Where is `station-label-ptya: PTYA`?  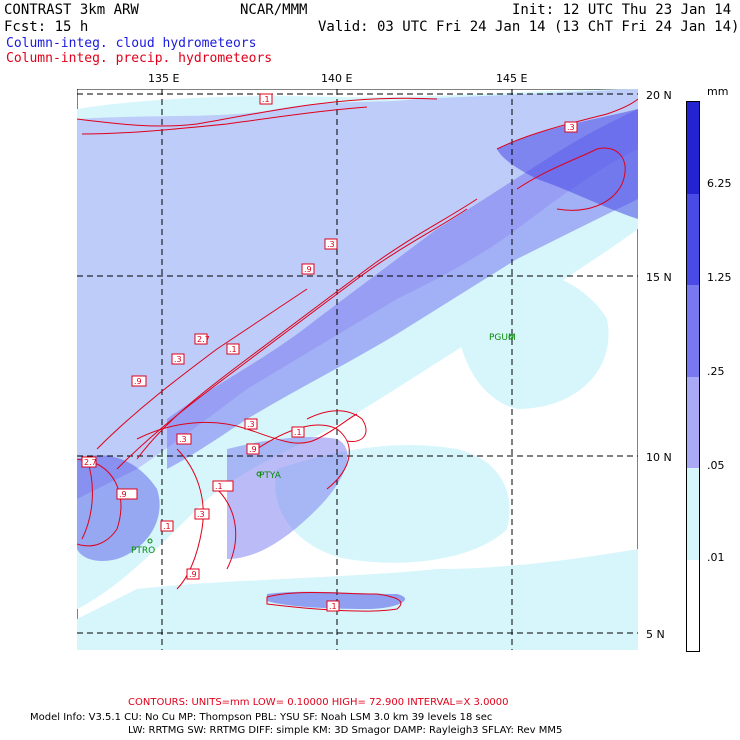
station-label-ptya: PTYA is located at coordinates (270, 476).